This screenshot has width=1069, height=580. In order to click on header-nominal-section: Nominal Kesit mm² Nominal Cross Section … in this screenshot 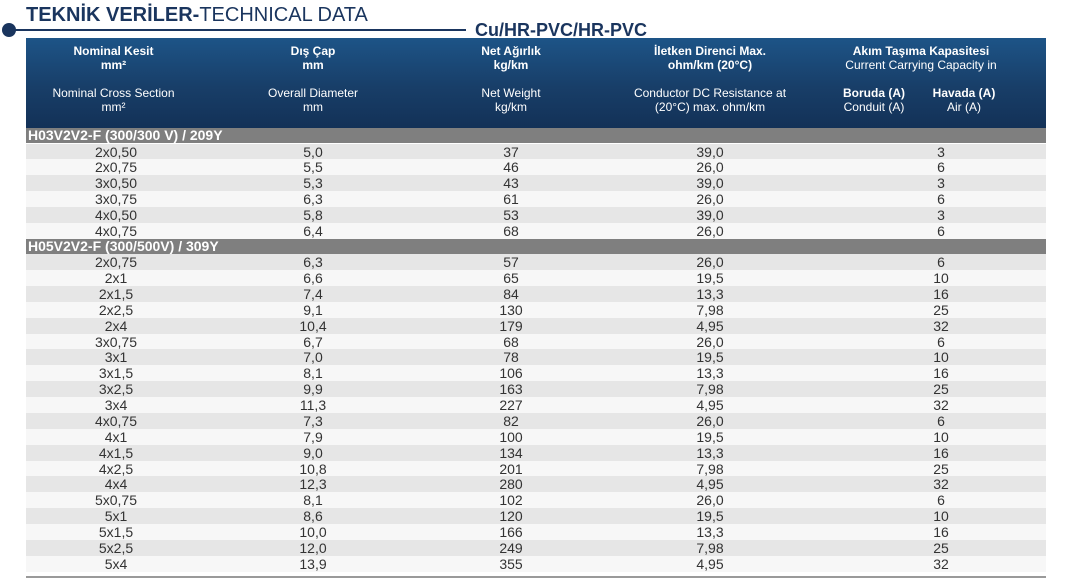, I will do `click(113, 79)`.